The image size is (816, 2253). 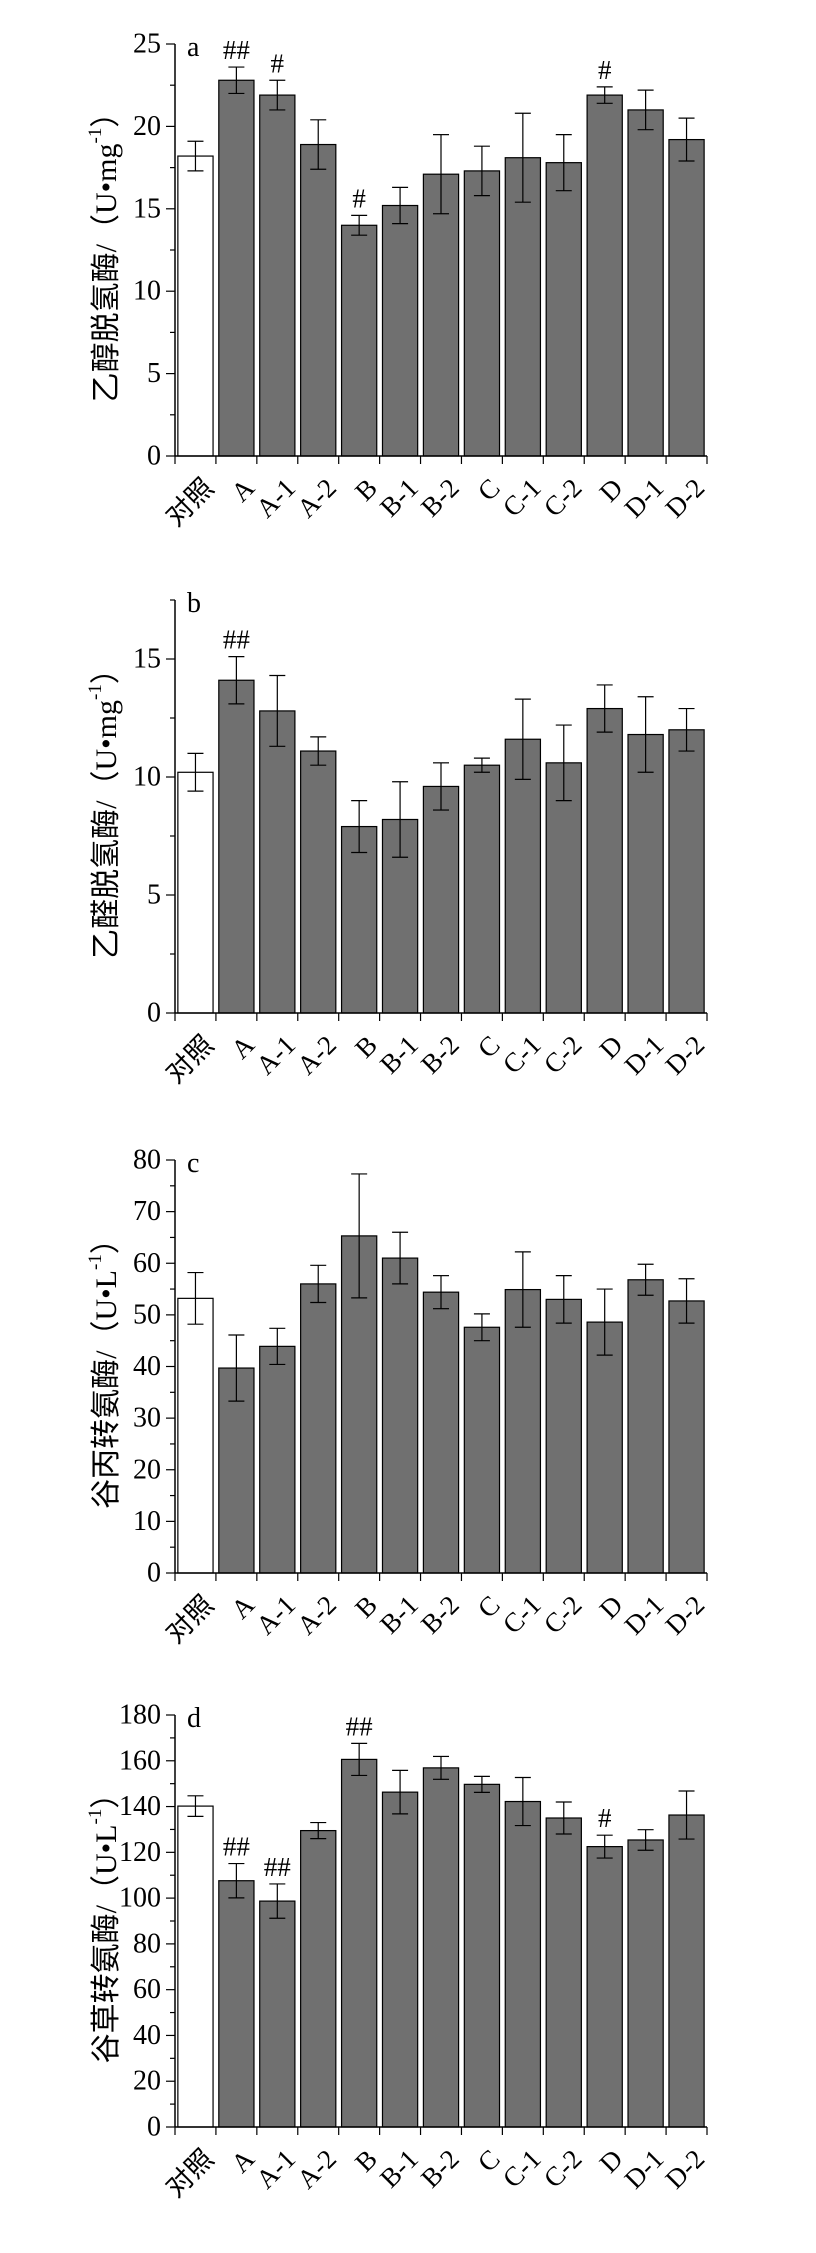 What do you see at coordinates (147, 1943) in the screenshot?
I see `y-tick-label: 80` at bounding box center [147, 1943].